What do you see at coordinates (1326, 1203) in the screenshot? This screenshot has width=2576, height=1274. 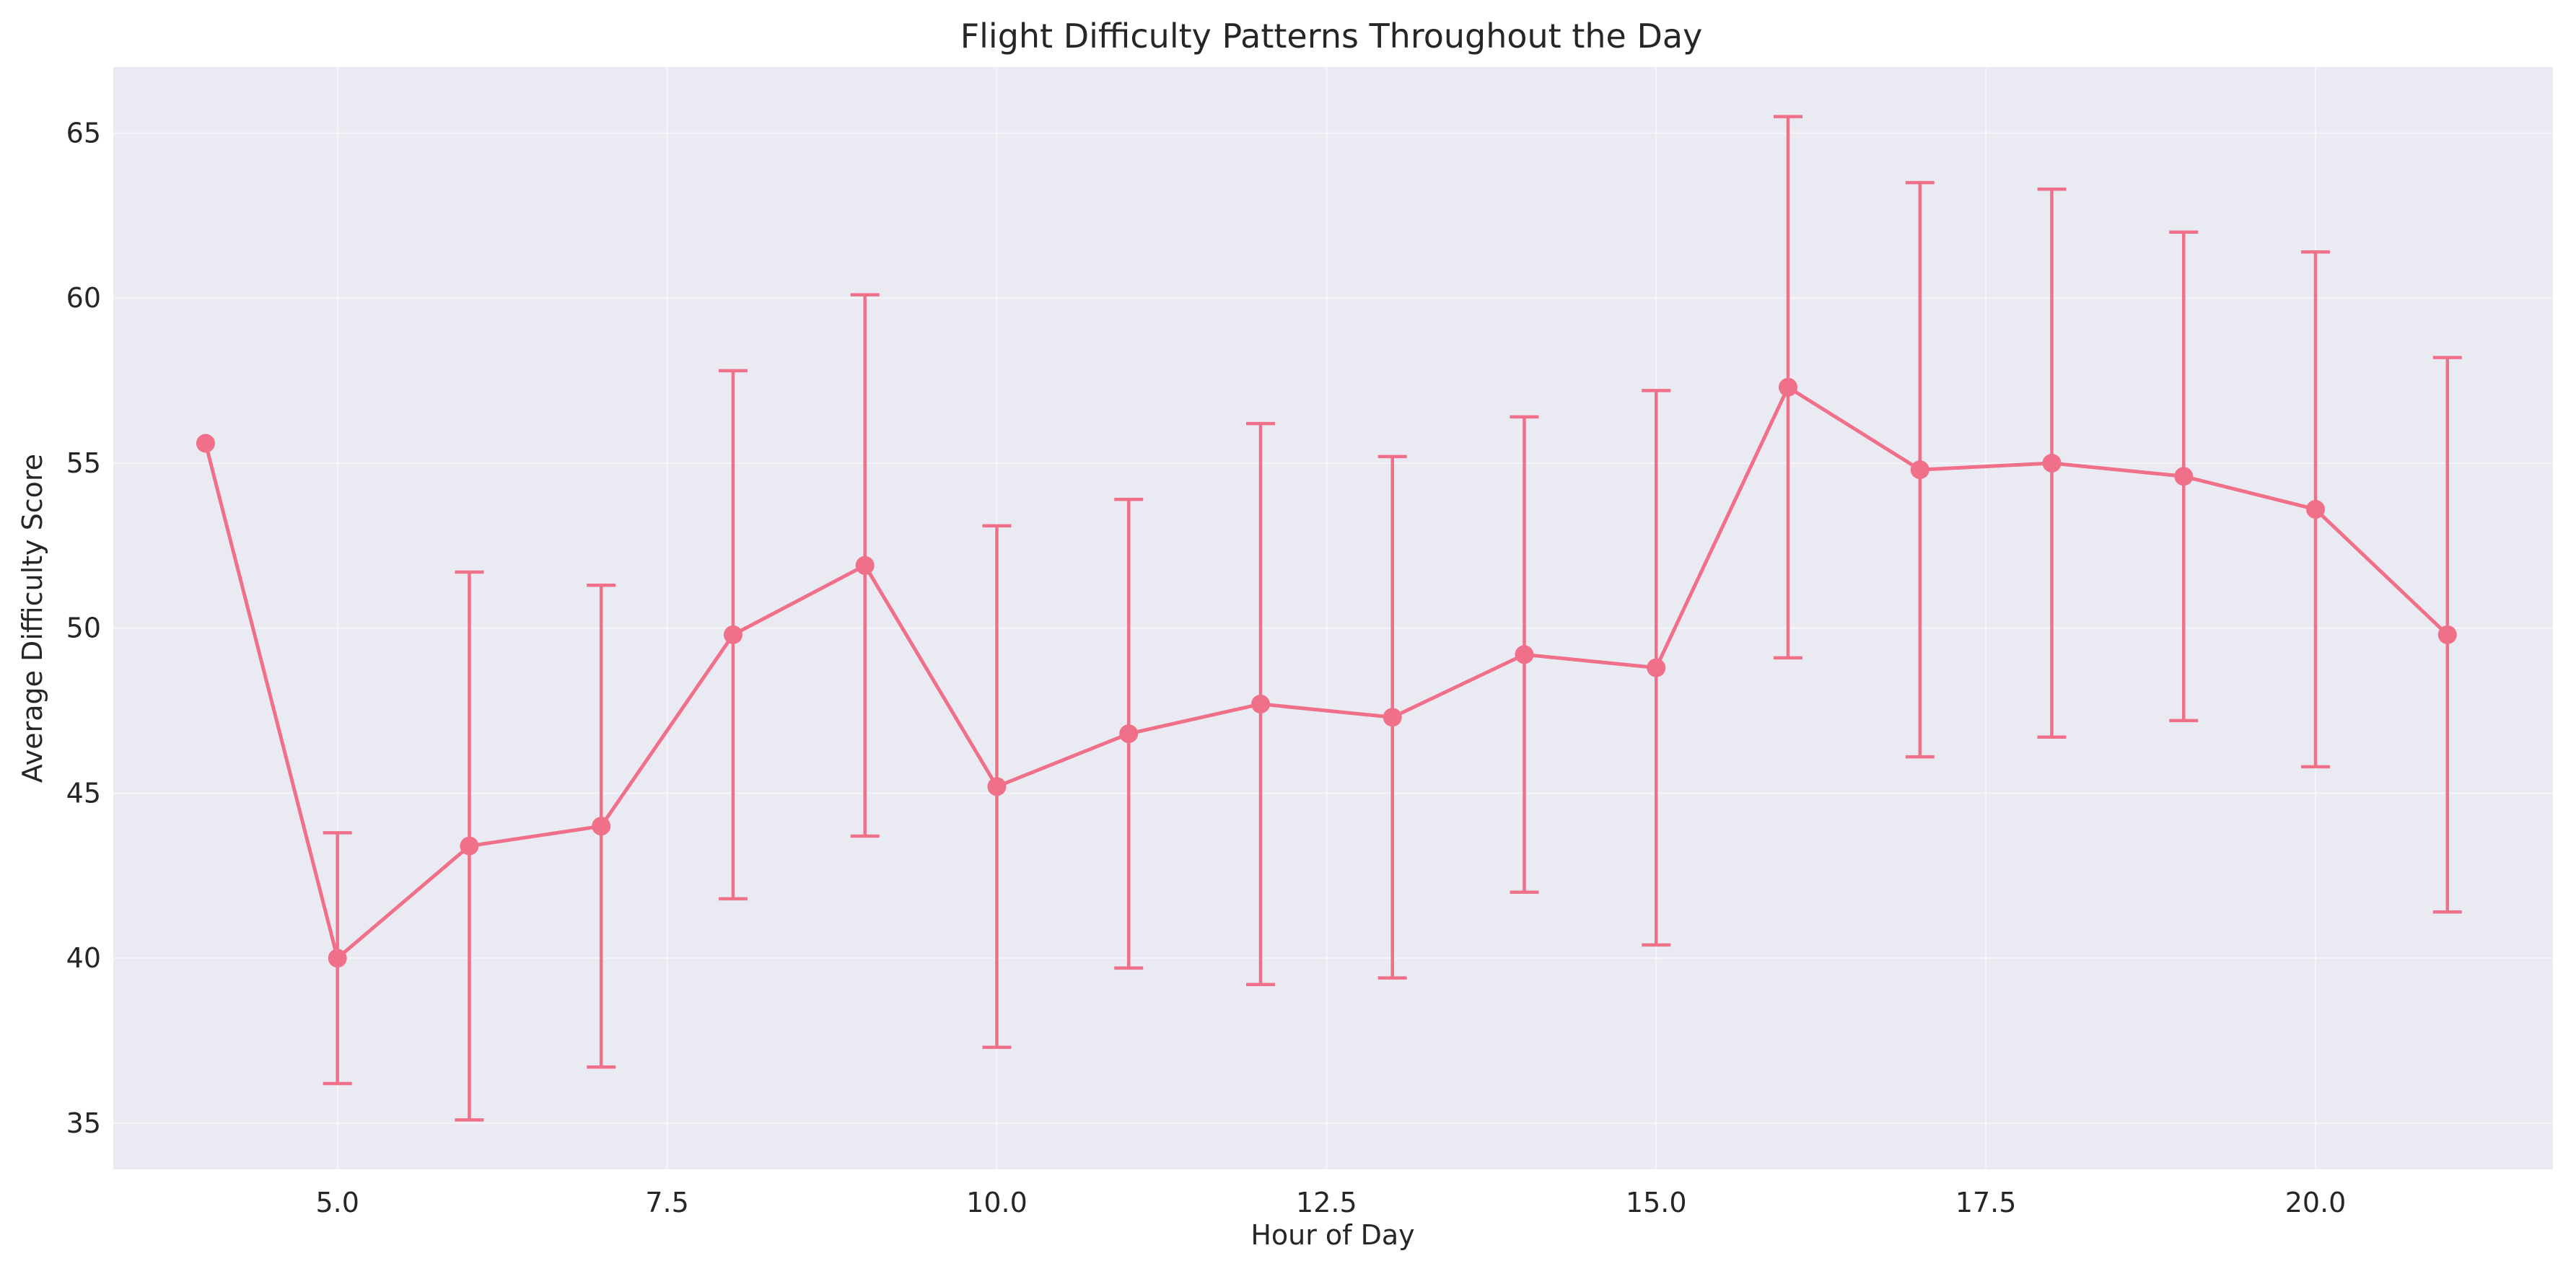 I see `x-tick-label: 12.5` at bounding box center [1326, 1203].